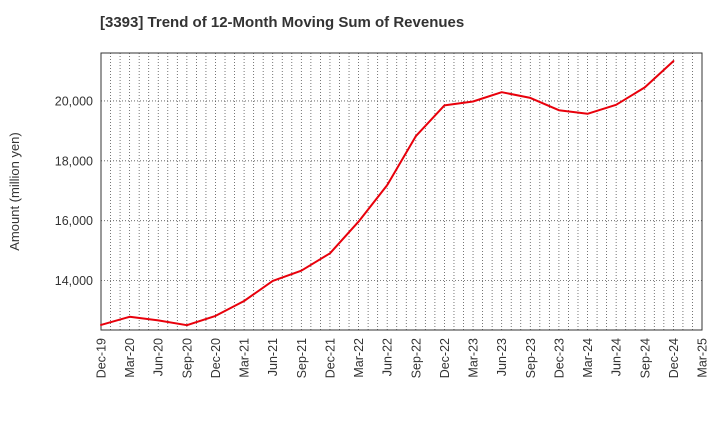  Describe the element at coordinates (617, 357) in the screenshot. I see `x-tick-label: Jun-24` at that location.